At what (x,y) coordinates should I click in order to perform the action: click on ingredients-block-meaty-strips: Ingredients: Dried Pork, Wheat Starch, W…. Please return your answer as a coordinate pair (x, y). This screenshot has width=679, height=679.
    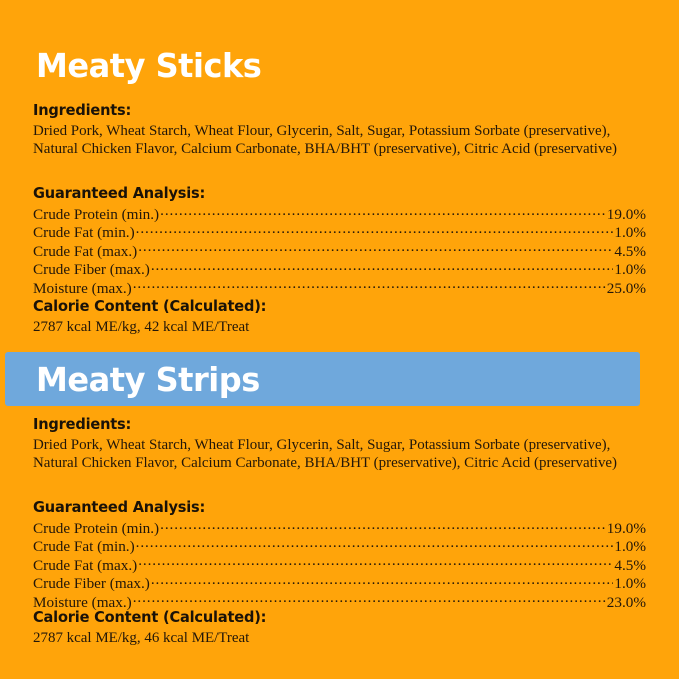
    Looking at the image, I should click on (339, 443).